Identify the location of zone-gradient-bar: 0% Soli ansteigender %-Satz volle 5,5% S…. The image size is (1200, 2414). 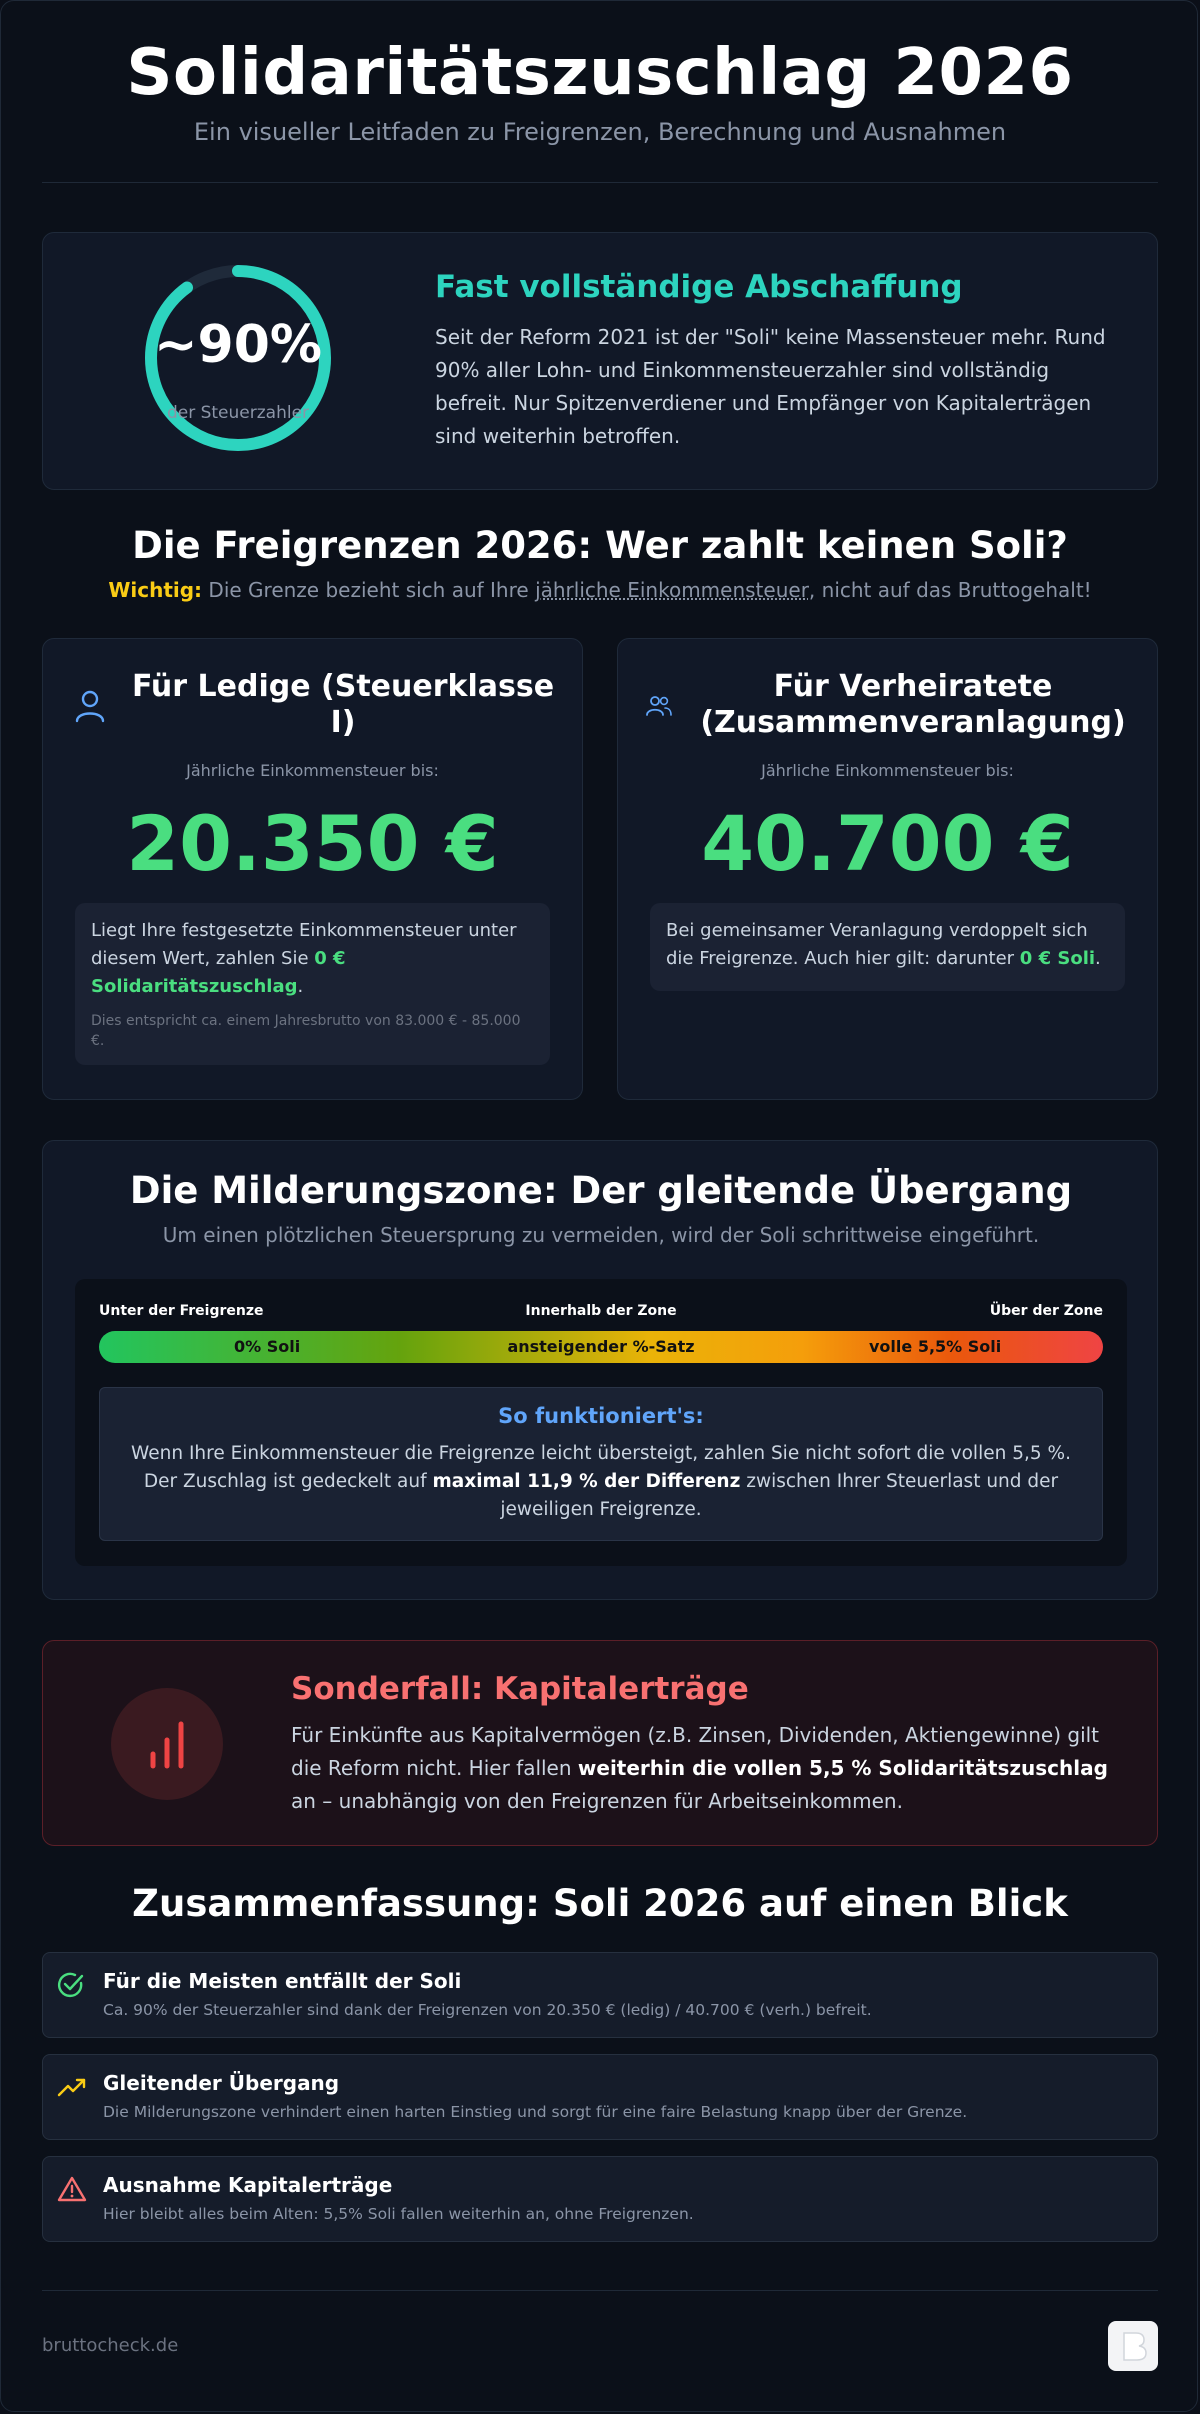
(601, 1347).